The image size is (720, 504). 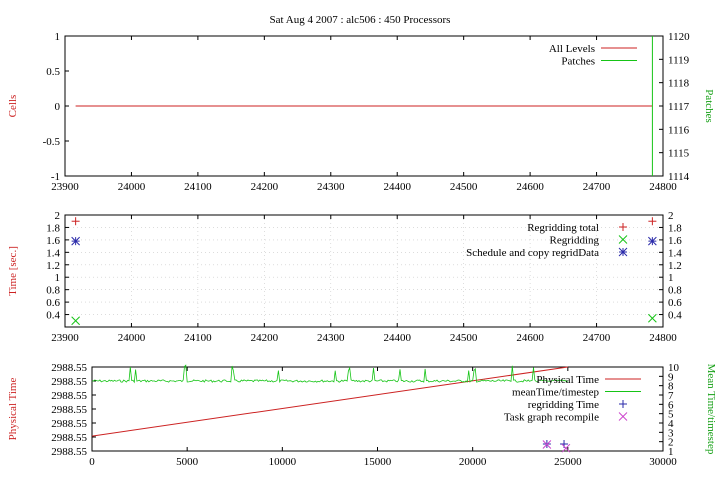 What do you see at coordinates (567, 380) in the screenshot?
I see `legend-label: Physical Time` at bounding box center [567, 380].